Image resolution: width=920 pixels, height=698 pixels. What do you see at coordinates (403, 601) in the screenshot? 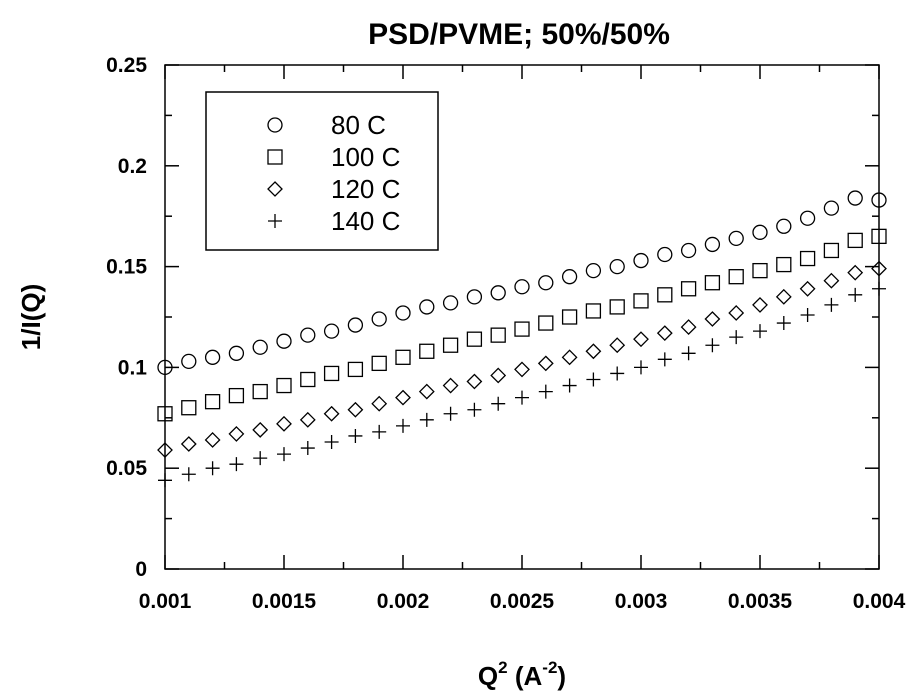
I see `x-tick-label: 0.002` at bounding box center [403, 601].